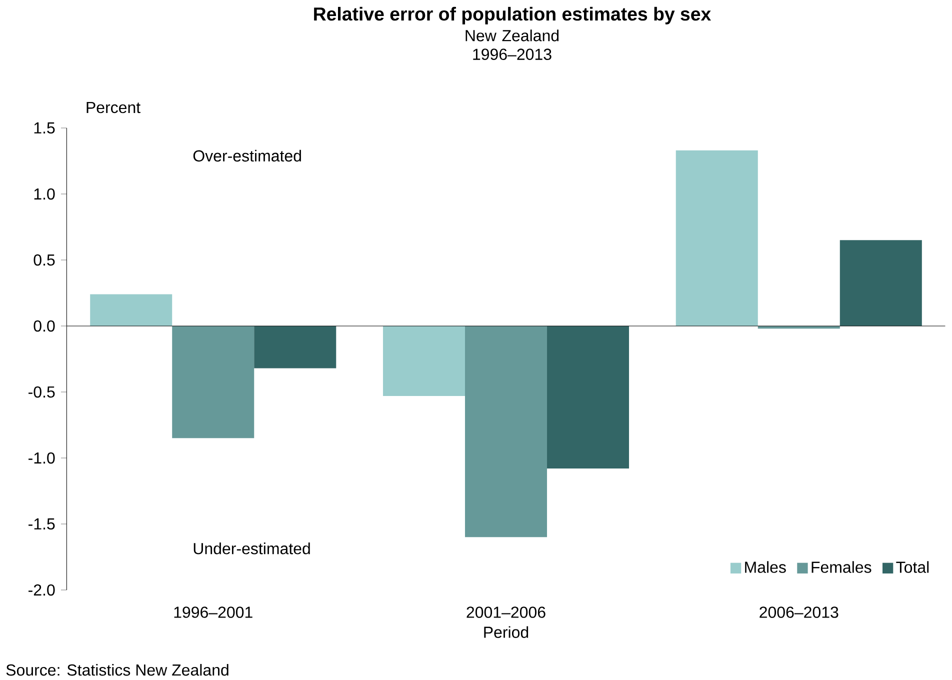 Image resolution: width=952 pixels, height=680 pixels. I want to click on source-note: Source: Statistics New Zealand, so click(117, 670).